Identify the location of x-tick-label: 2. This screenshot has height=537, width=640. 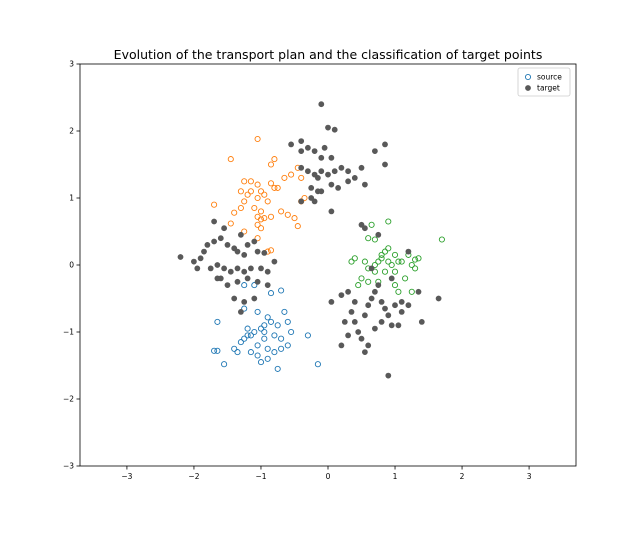
(462, 476).